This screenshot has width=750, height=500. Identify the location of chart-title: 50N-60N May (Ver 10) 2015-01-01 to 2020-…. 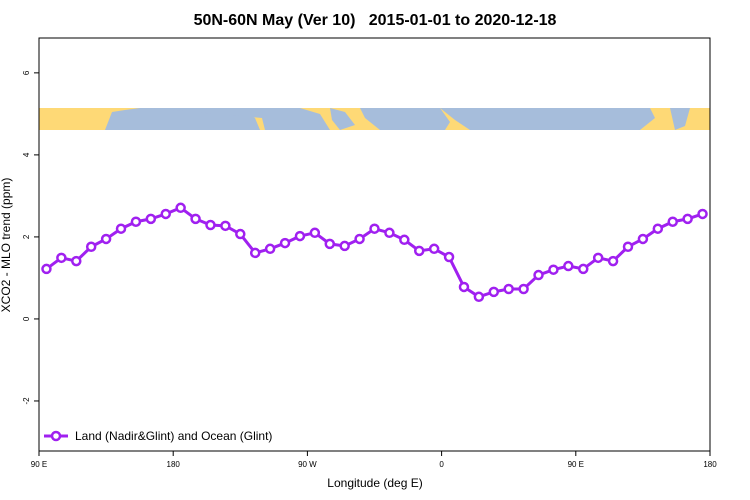
(375, 20).